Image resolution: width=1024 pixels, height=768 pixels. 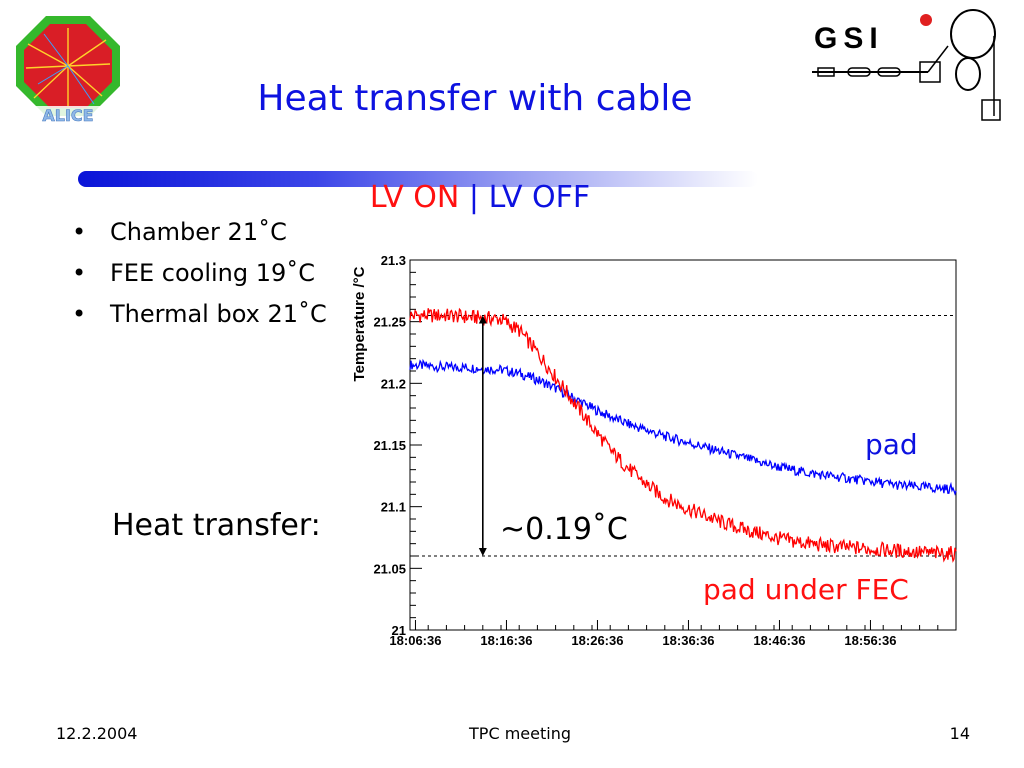 I want to click on slide-title: Heat transfer with cable, so click(x=475, y=98).